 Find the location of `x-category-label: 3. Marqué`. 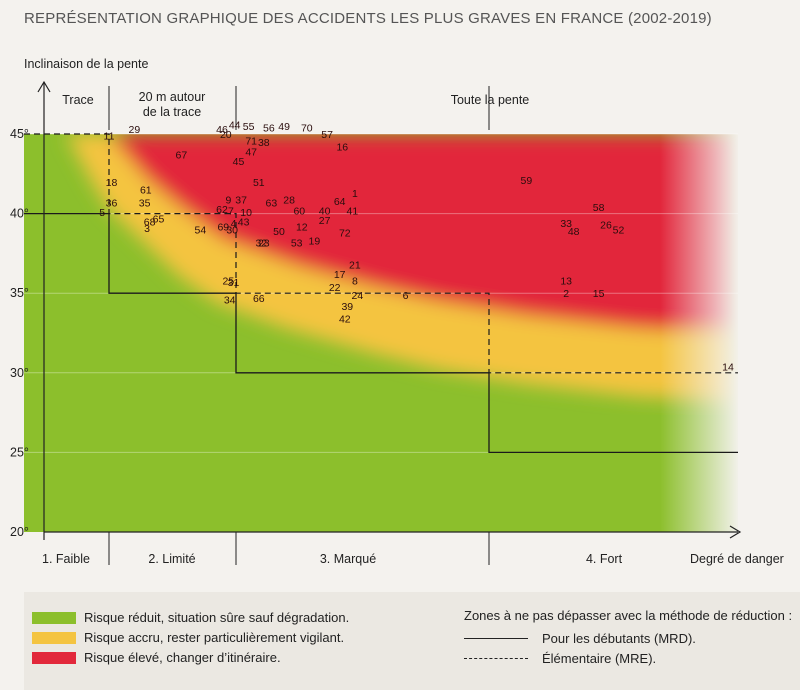

x-category-label: 3. Marqué is located at coordinates (348, 559).